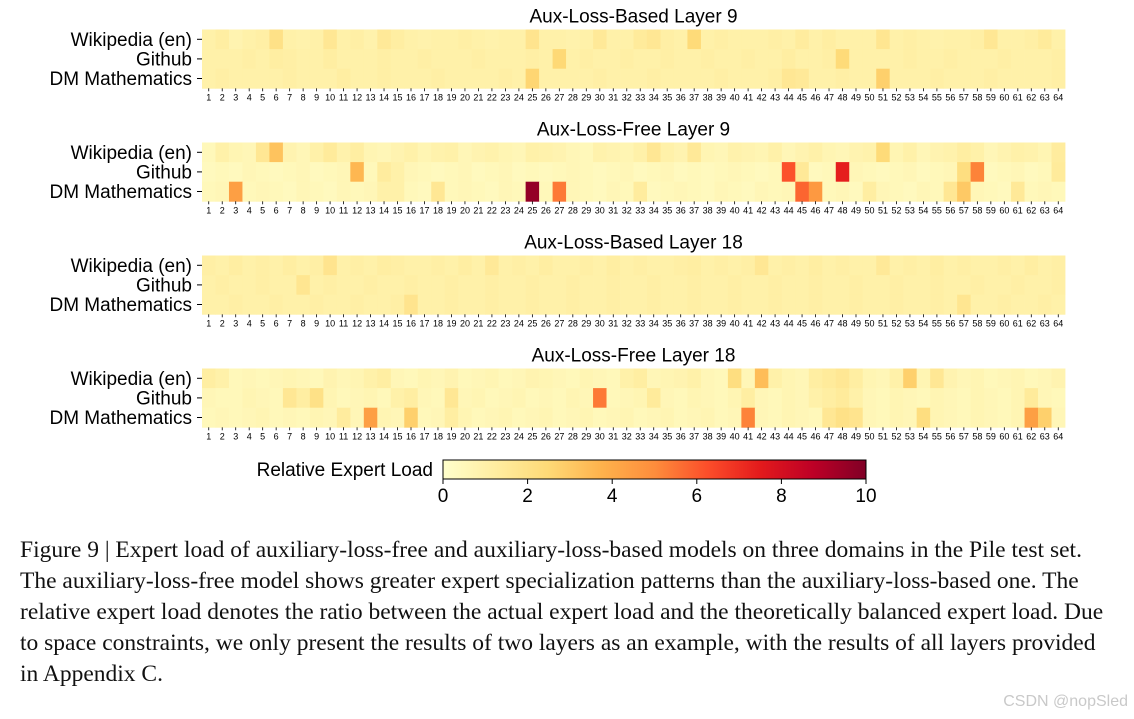 The width and height of the screenshot is (1134, 719). I want to click on x-tick-label: 55, so click(937, 436).